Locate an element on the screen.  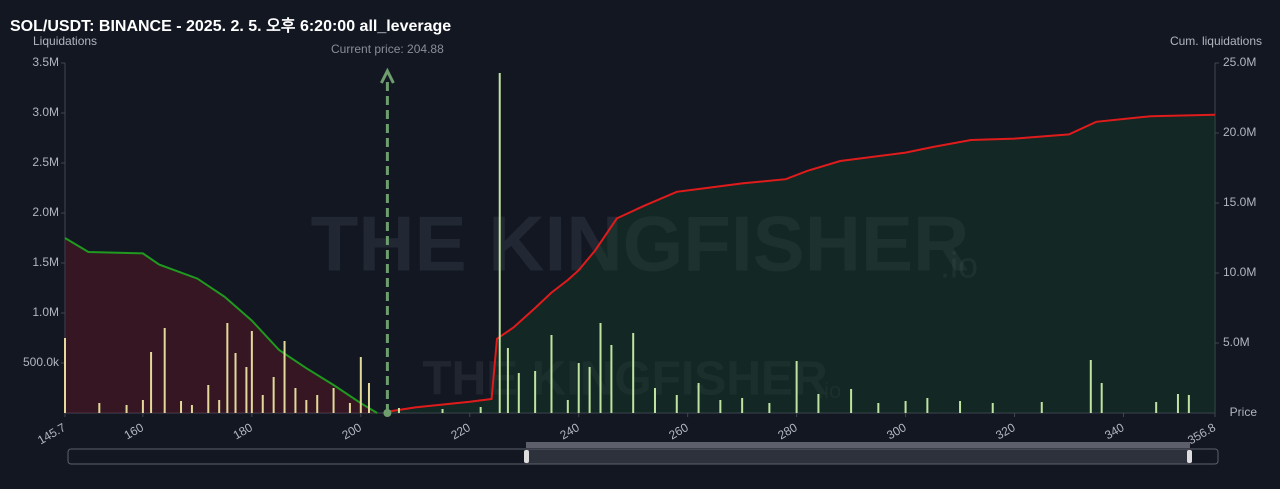
x-axis-label: Price is located at coordinates (1244, 412).